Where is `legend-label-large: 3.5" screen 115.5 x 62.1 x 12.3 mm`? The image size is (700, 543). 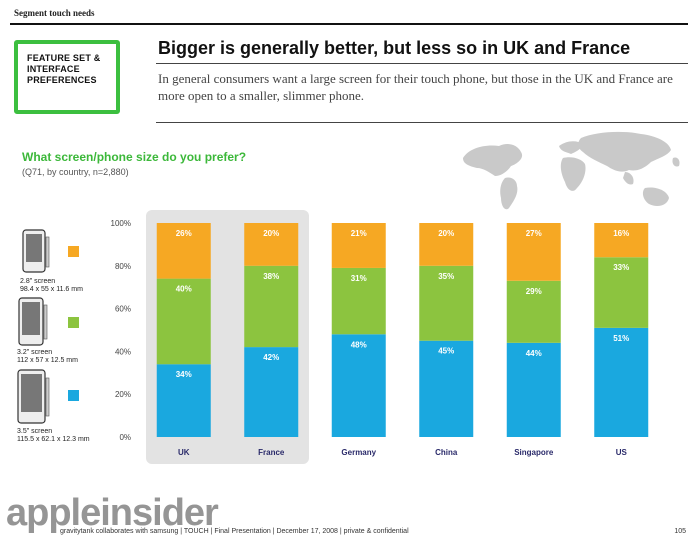
legend-label-large: 3.5" screen 115.5 x 62.1 x 12.3 mm is located at coordinates (53, 435).